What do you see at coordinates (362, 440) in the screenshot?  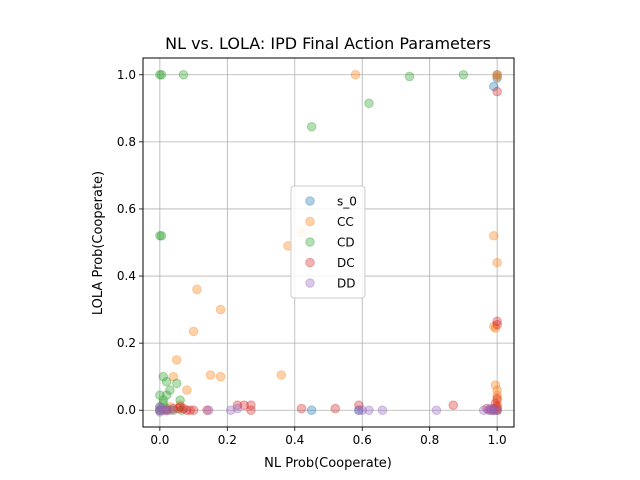 I see `x-tick-label: 0.6` at bounding box center [362, 440].